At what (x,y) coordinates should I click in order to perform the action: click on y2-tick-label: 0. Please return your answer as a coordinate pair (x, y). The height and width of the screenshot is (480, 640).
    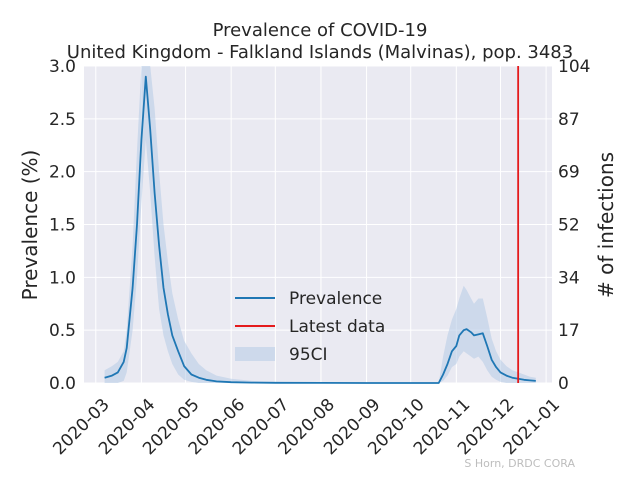
    Looking at the image, I should click on (563, 384).